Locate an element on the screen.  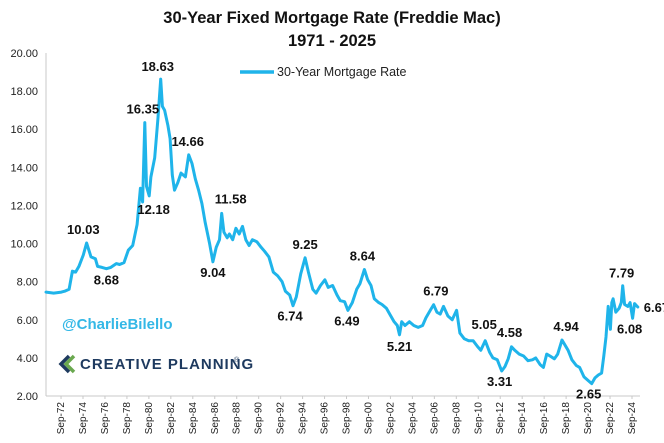
data-label: 6.74 is located at coordinates (290, 316).